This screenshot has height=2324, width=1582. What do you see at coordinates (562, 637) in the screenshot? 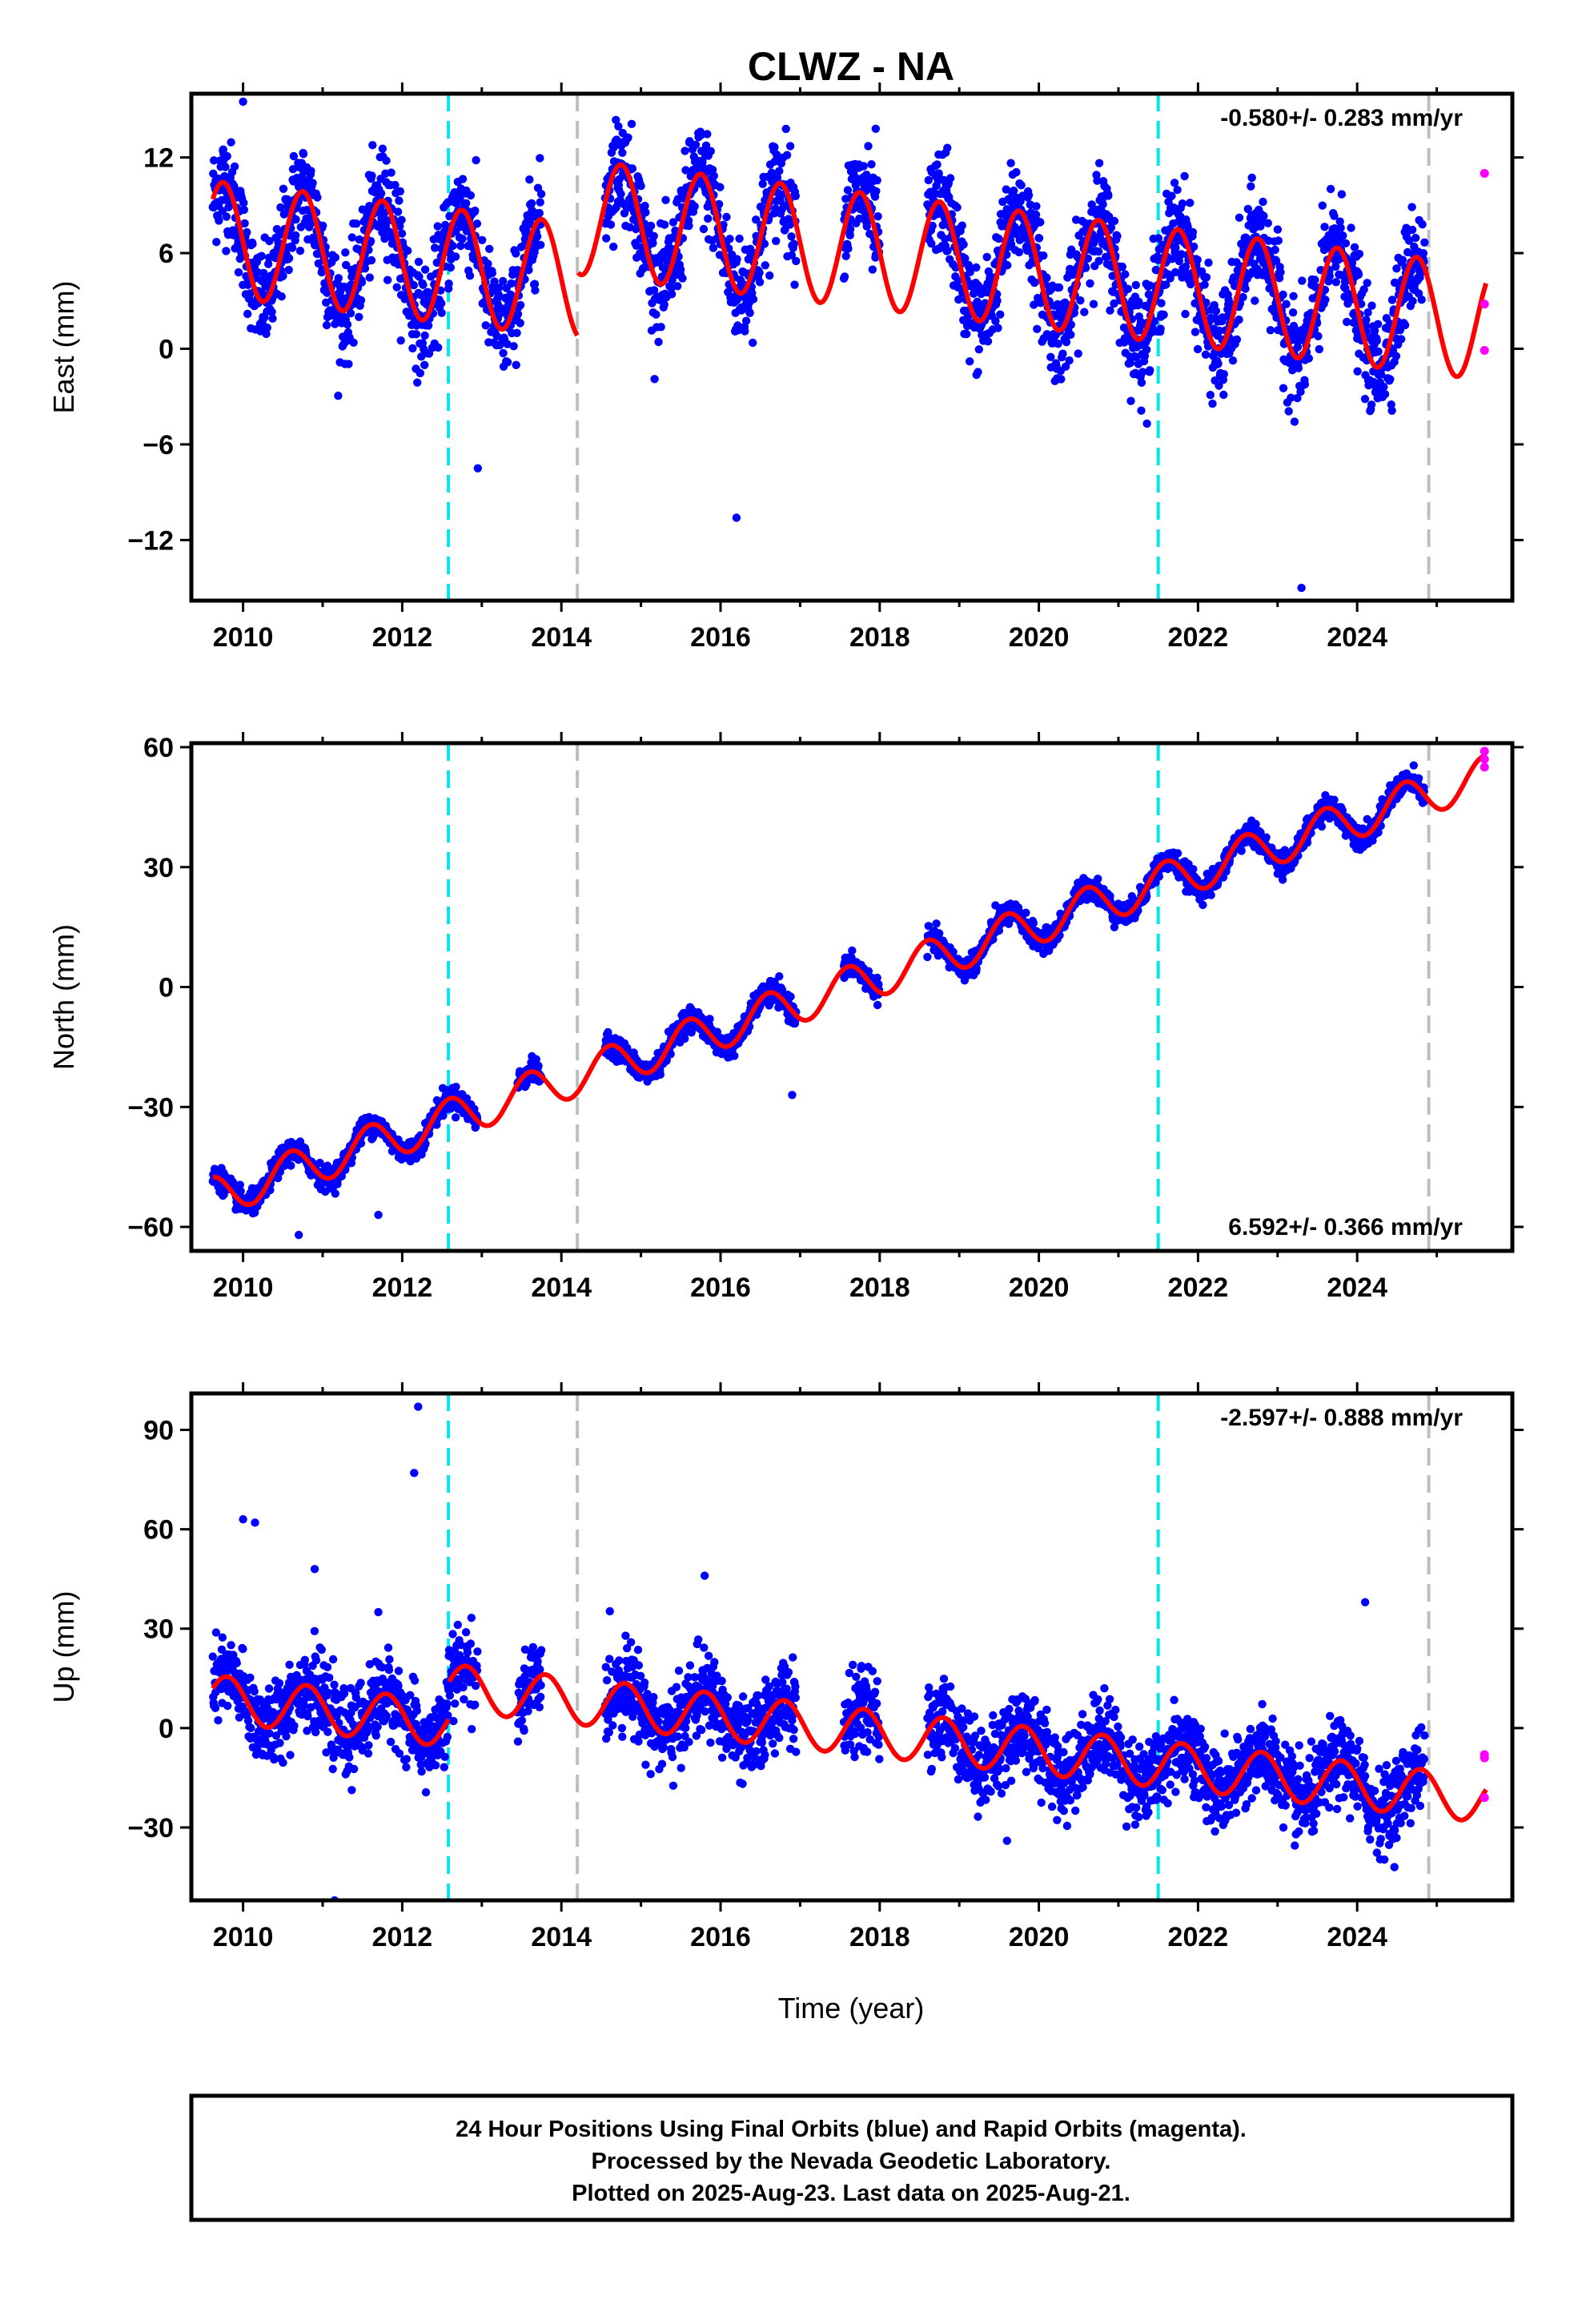
I see `x-tick-label: 2014` at bounding box center [562, 637].